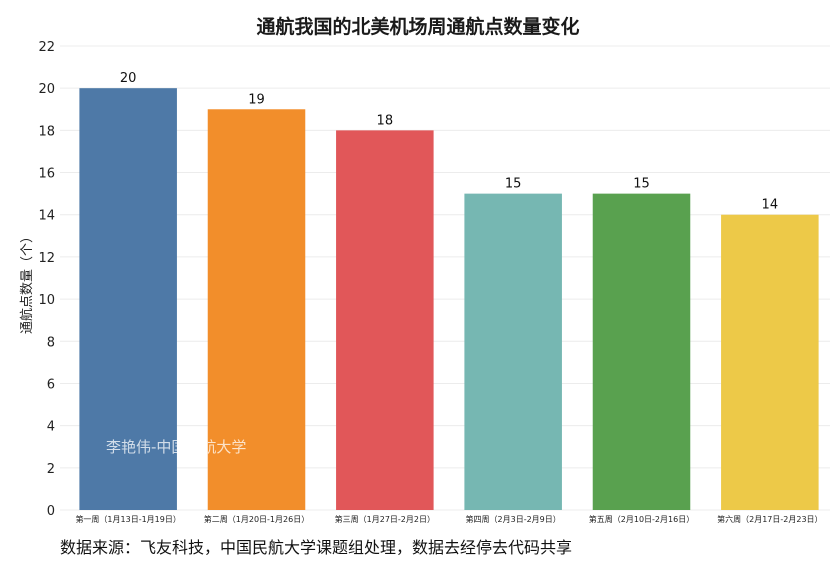 This screenshot has height=566, width=836. Describe the element at coordinates (641, 519) in the screenshot. I see `x-tick-label: 第五周（2月10日-2月16日）` at that location.